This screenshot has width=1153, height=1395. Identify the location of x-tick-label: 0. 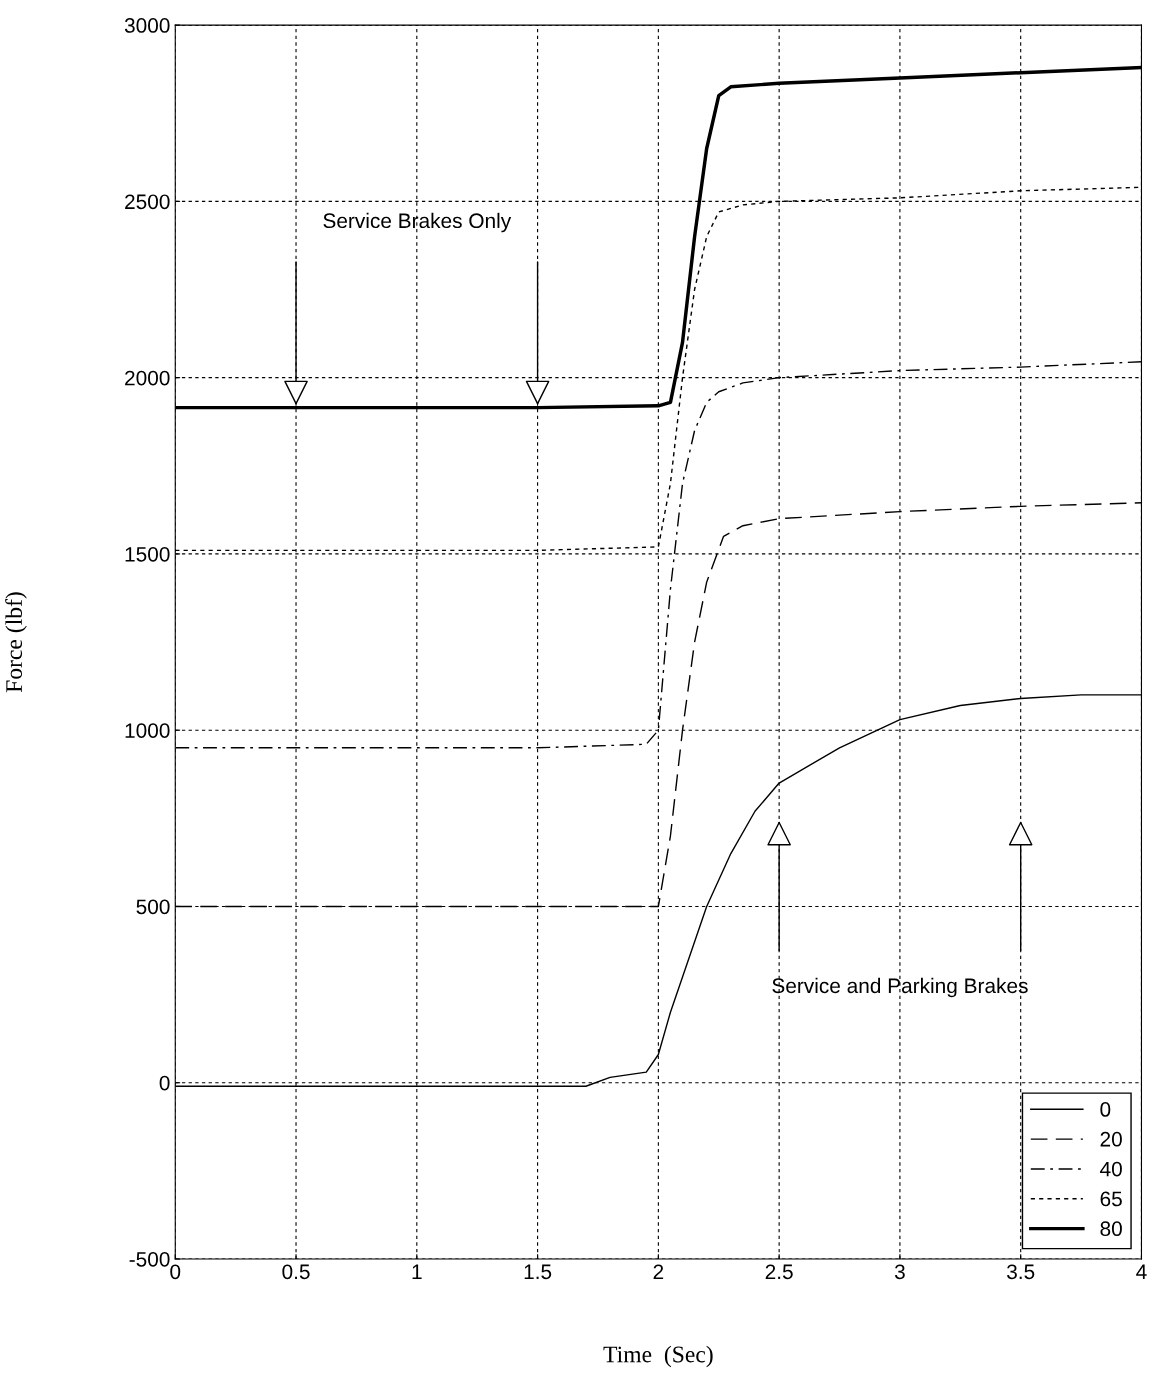
(175, 1272).